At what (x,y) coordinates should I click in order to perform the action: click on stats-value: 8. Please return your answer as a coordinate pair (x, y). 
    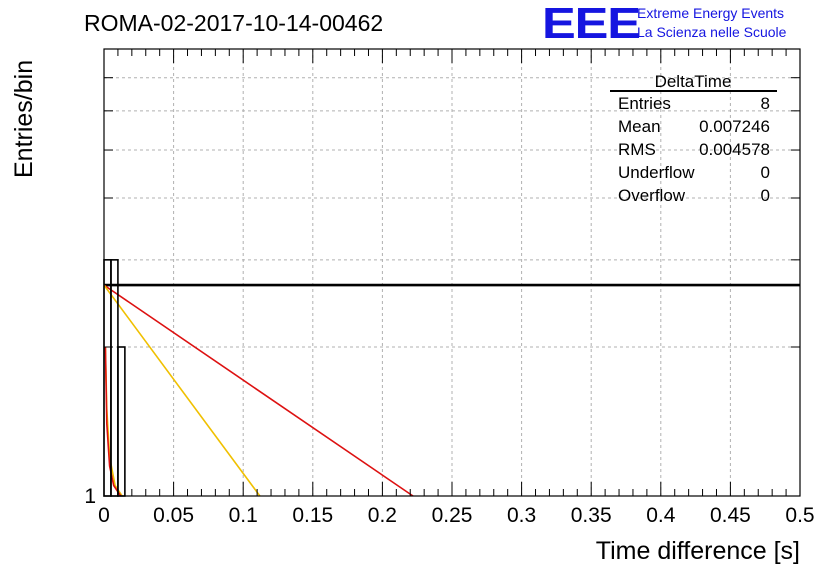
    Looking at the image, I should click on (765, 103).